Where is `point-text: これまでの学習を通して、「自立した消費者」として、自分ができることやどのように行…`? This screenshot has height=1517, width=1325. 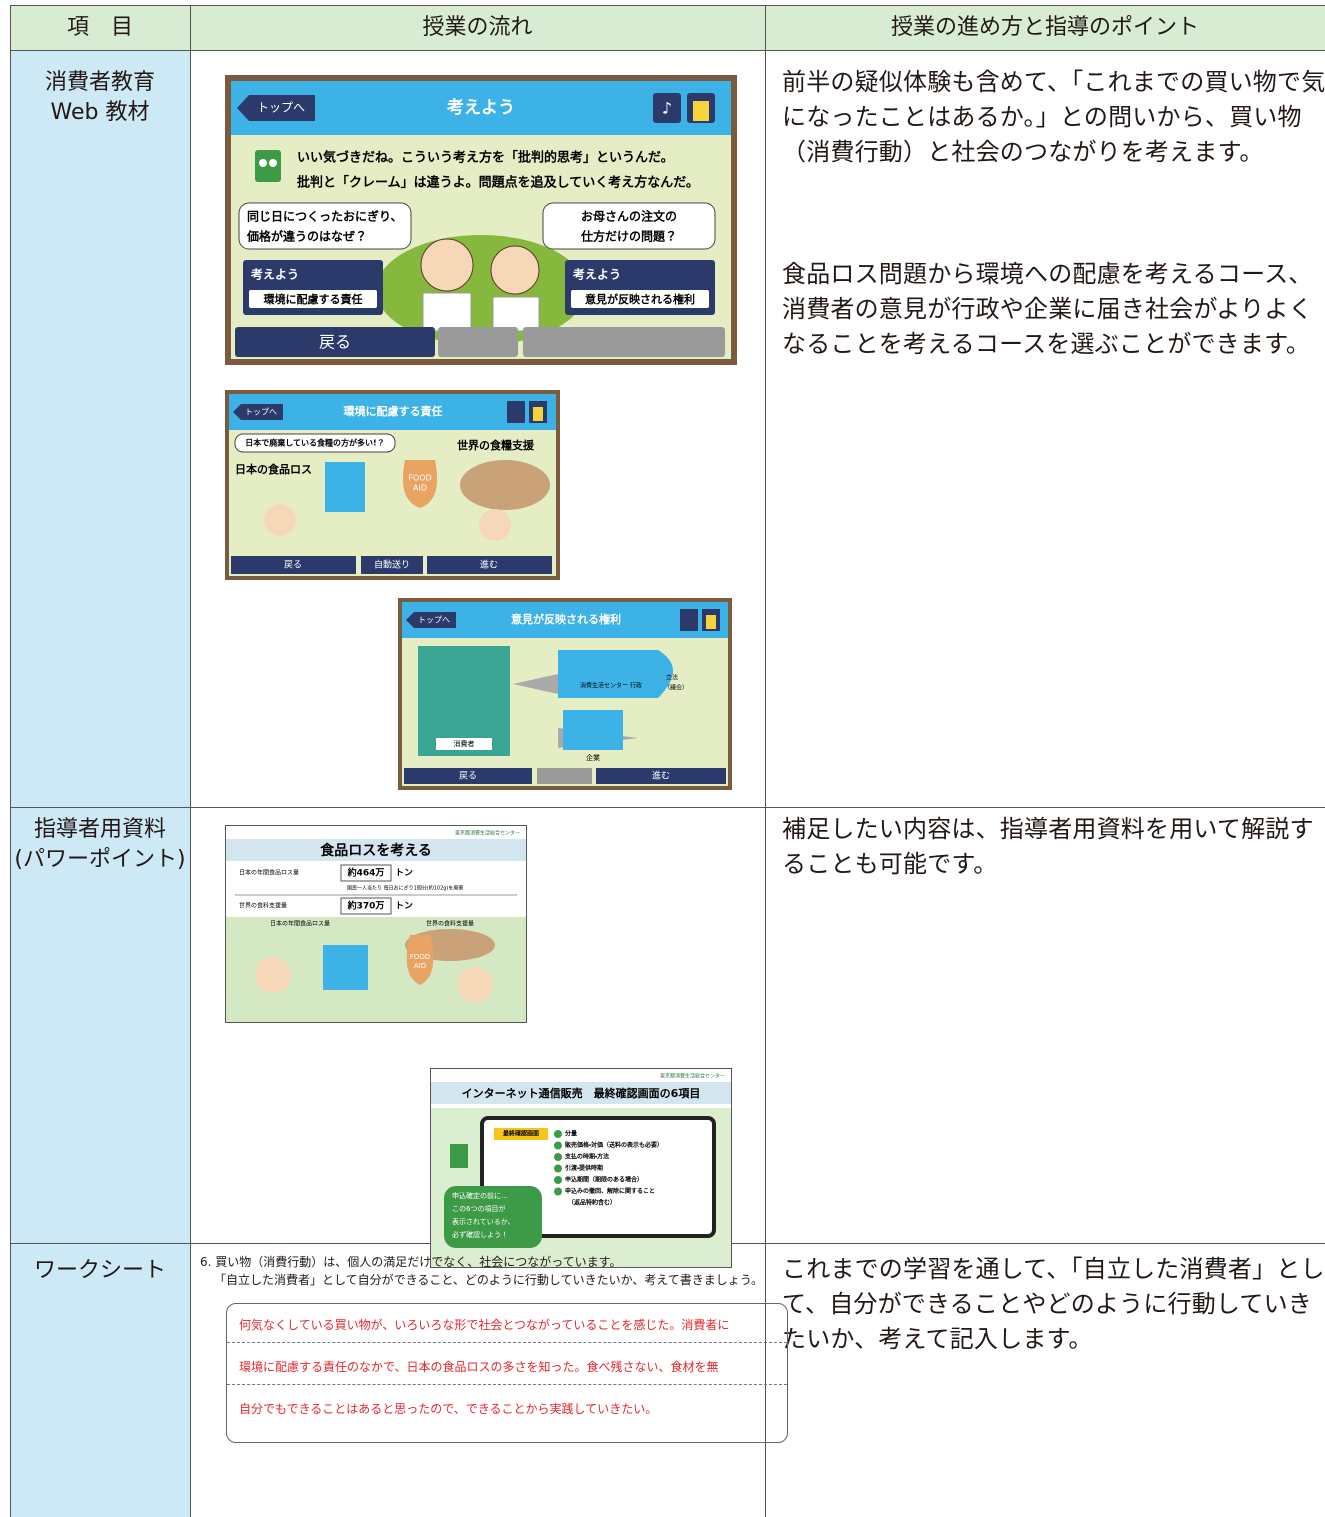
point-text: これまでの学習を通して、「自立した消費者」として、自分ができることやどのように行… is located at coordinates (1053, 1304).